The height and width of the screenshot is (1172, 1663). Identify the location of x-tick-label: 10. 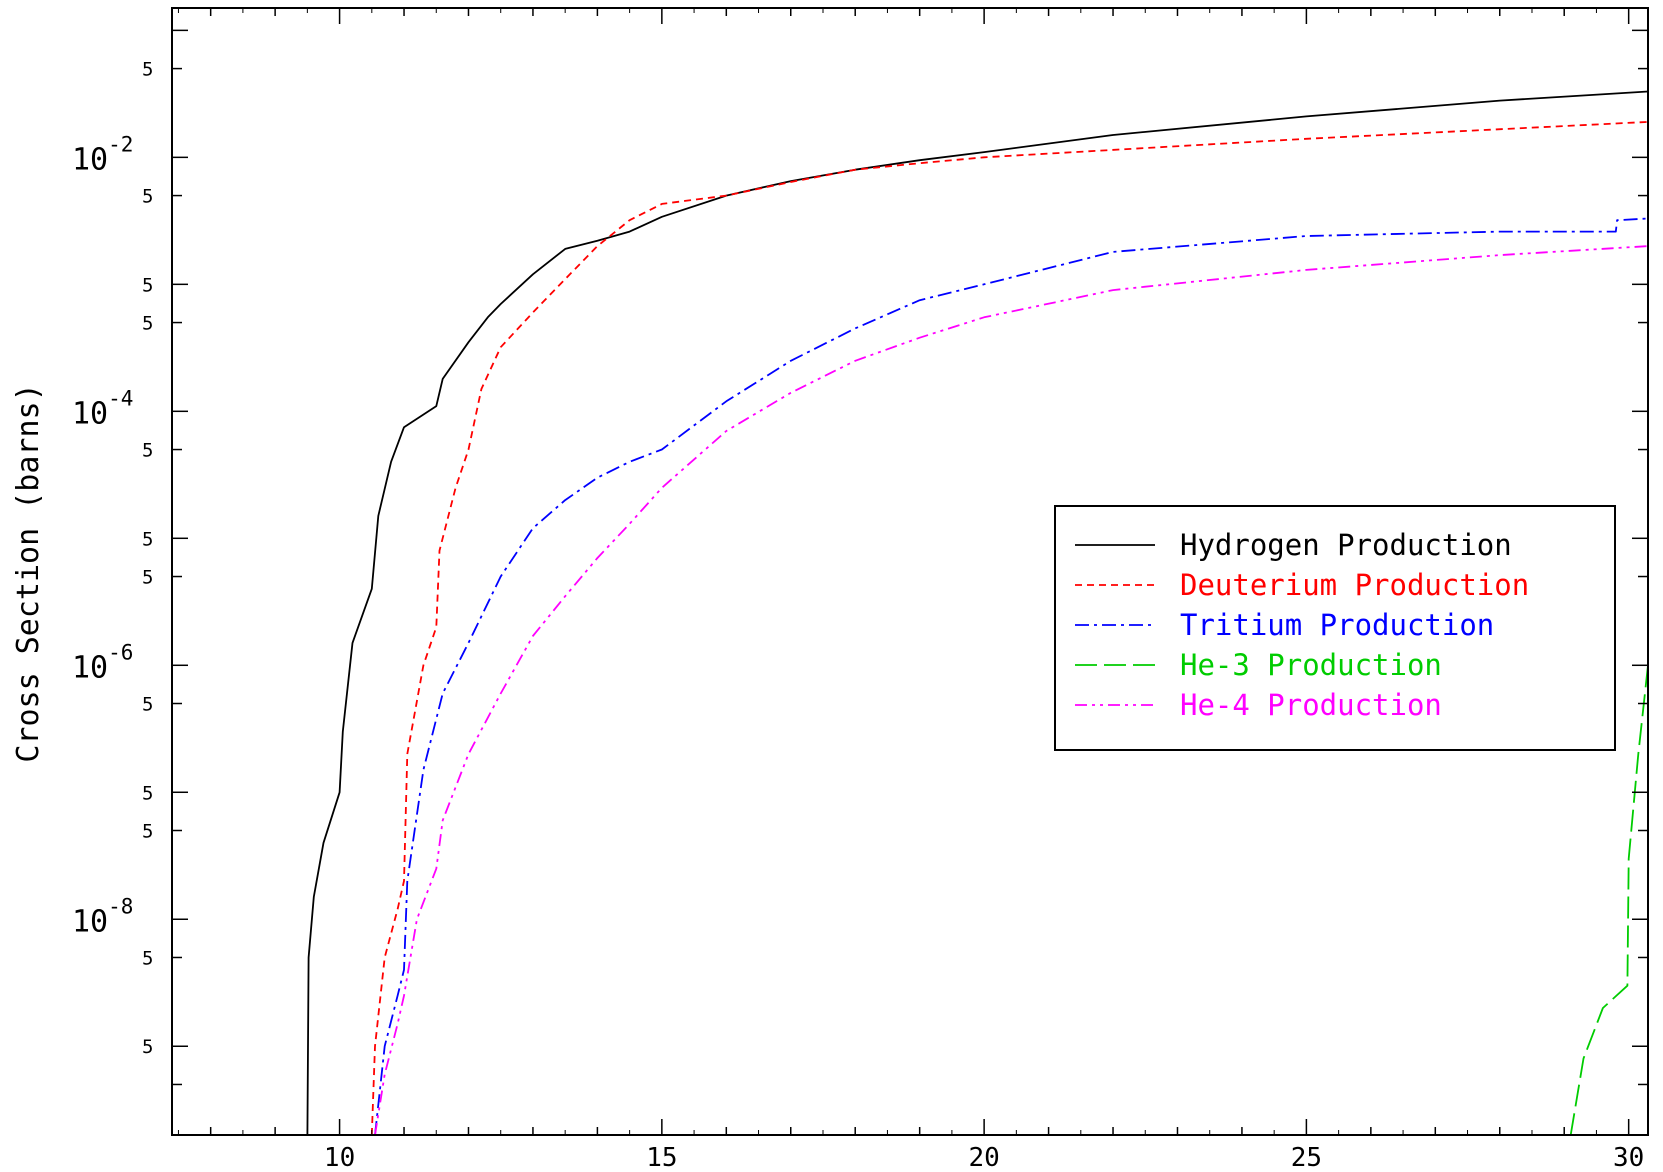
(339, 1157).